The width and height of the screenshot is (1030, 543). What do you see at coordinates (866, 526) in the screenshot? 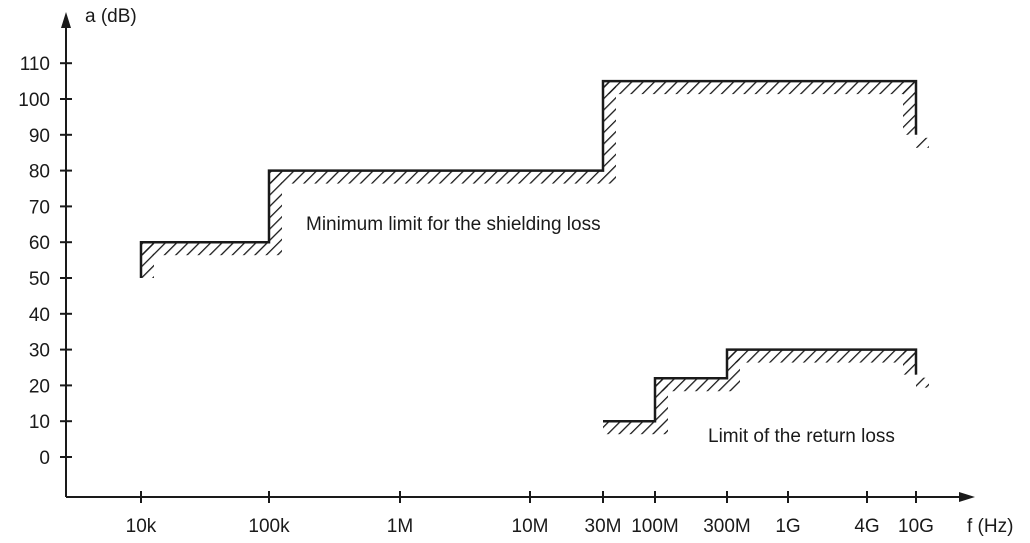
I see `x-tick-label-4g: 4G` at bounding box center [866, 526].